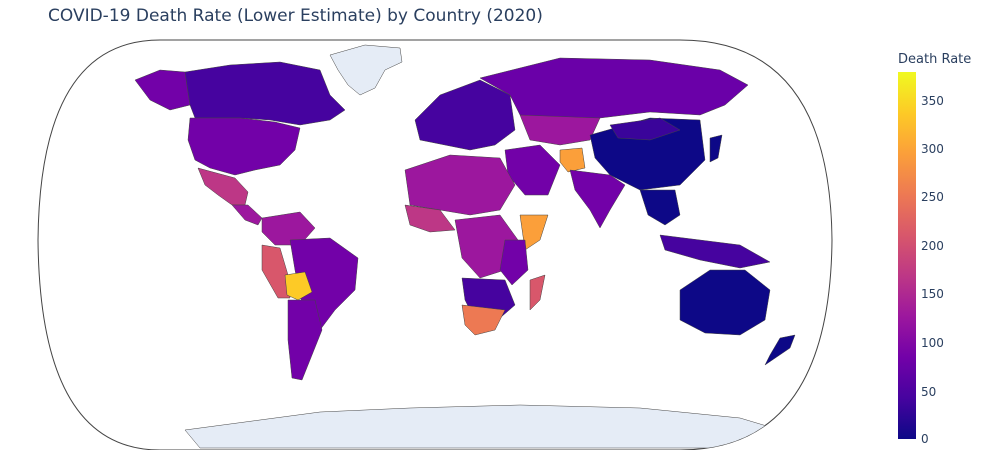 The height and width of the screenshot is (450, 986). I want to click on country-peru, so click(276, 271).